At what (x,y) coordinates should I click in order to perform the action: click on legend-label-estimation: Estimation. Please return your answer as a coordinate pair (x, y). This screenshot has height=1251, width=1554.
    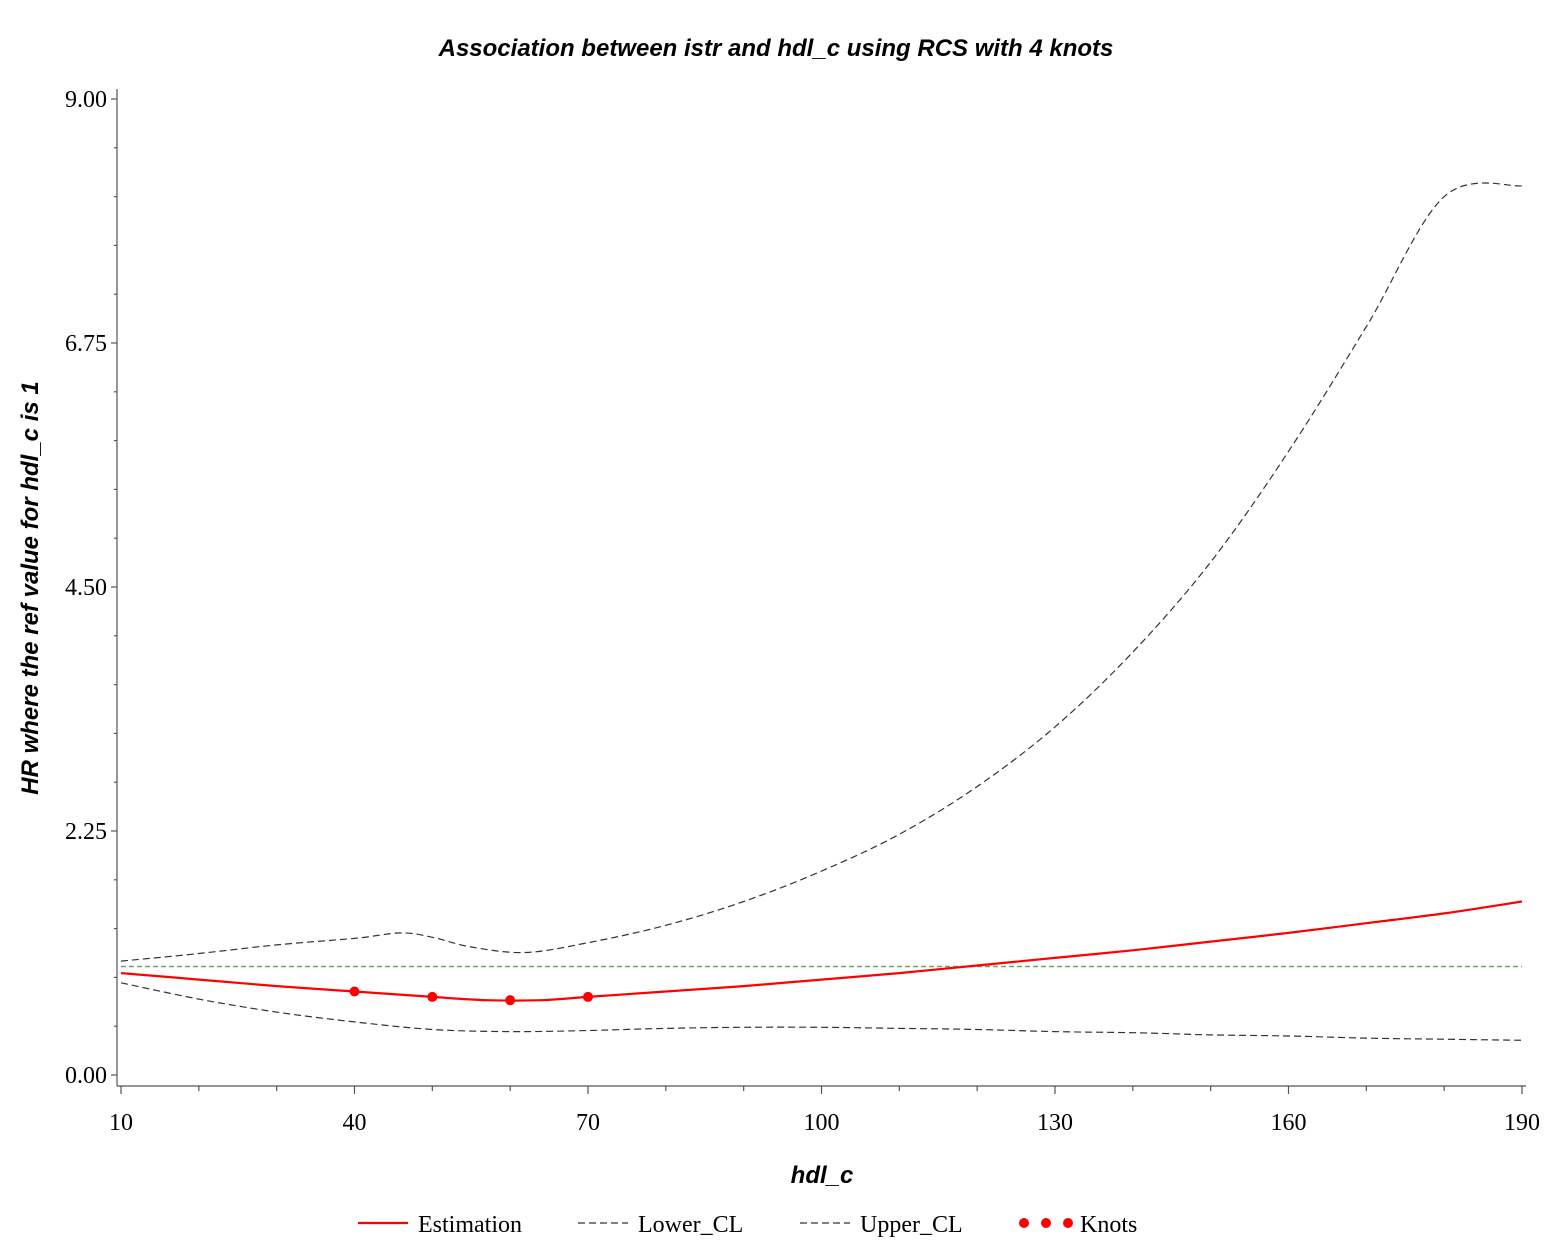
    Looking at the image, I should click on (470, 1225).